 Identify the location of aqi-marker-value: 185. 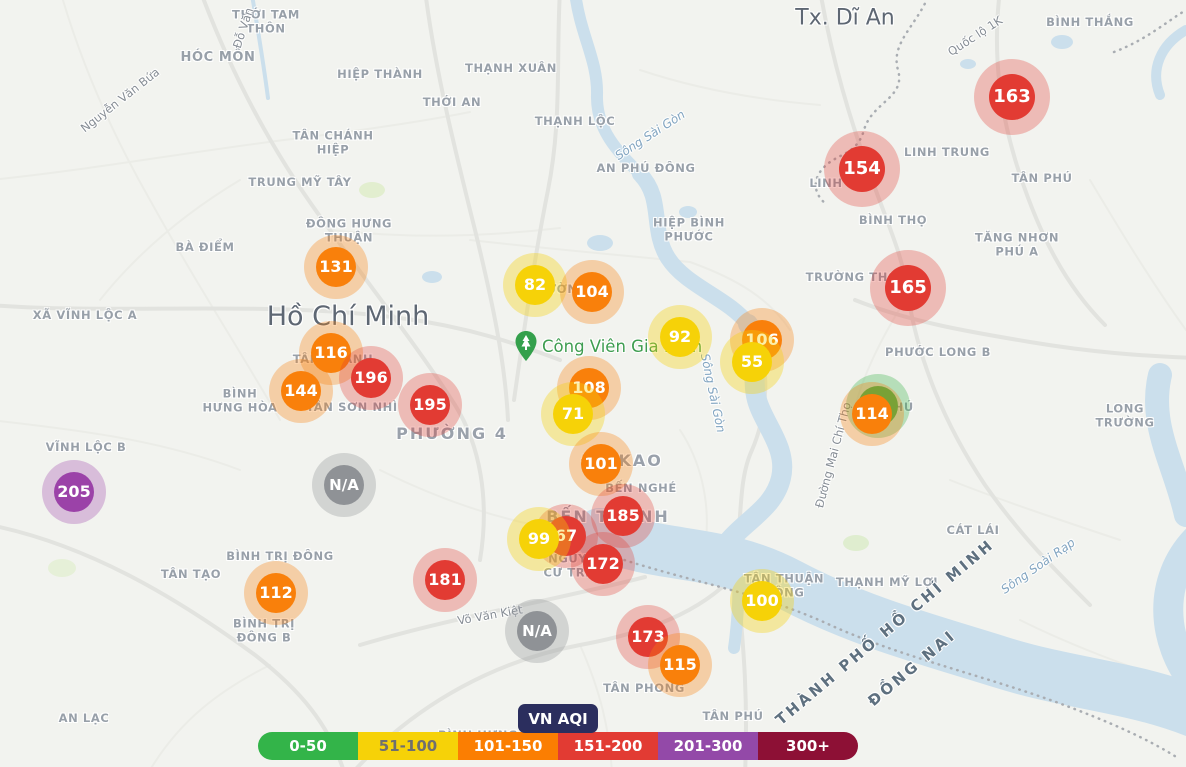
(623, 516).